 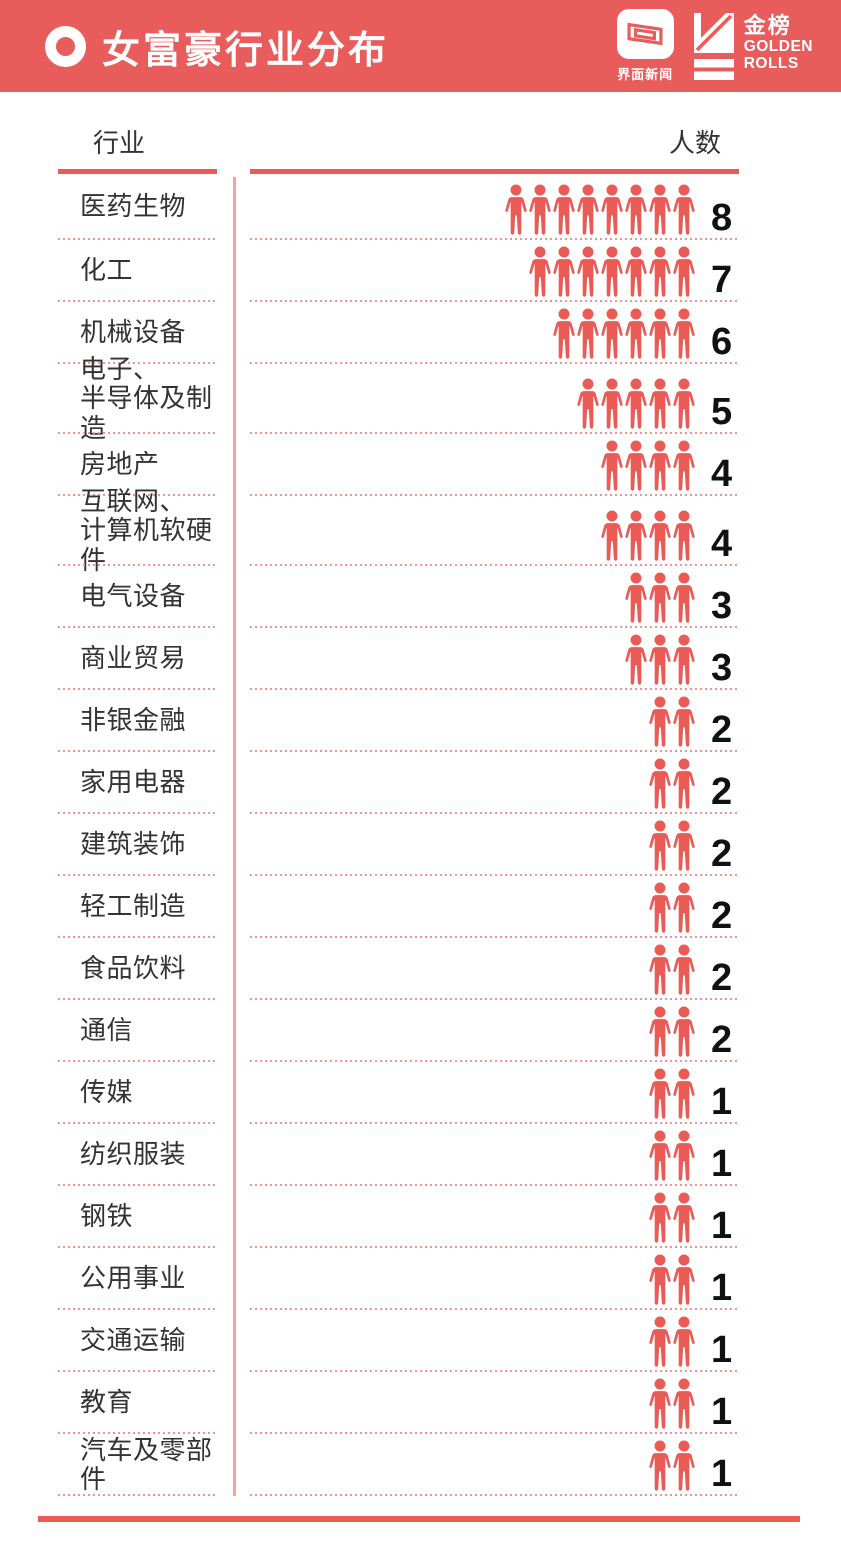 I want to click on industry-label: 机械设备, so click(x=137, y=333).